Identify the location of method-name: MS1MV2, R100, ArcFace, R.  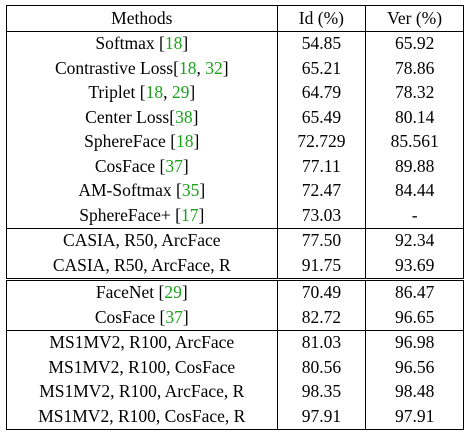
(142, 391).